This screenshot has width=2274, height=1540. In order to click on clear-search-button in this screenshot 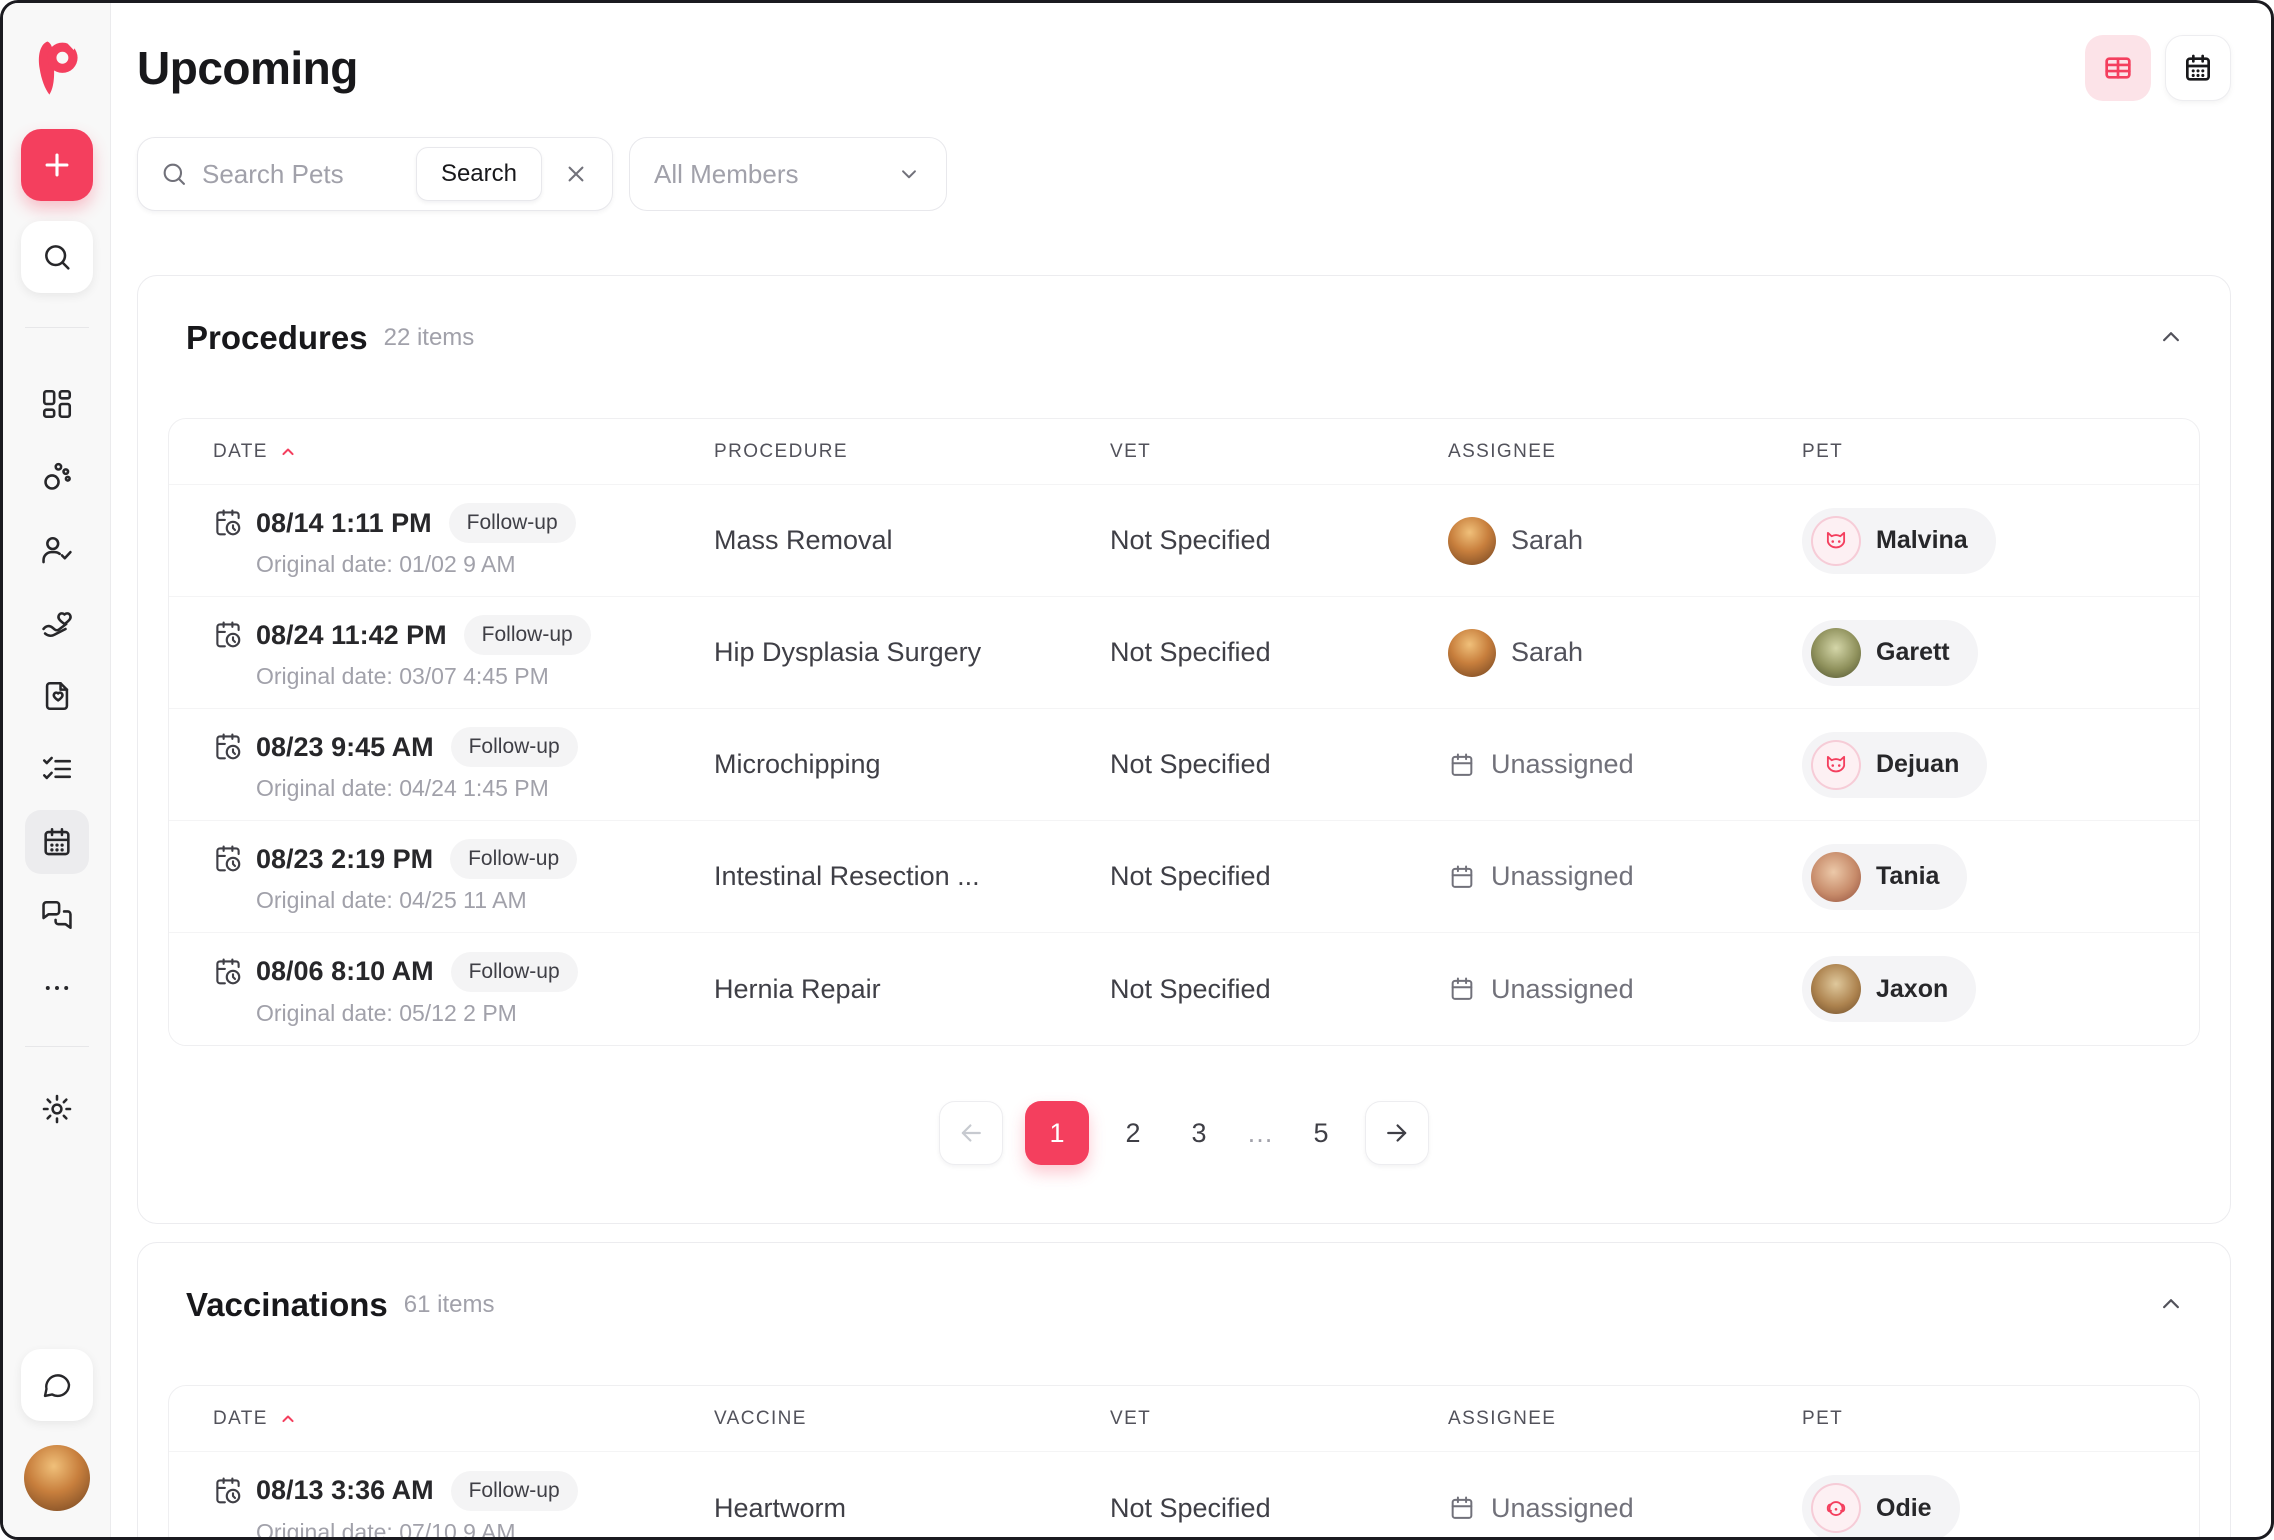, I will do `click(576, 174)`.